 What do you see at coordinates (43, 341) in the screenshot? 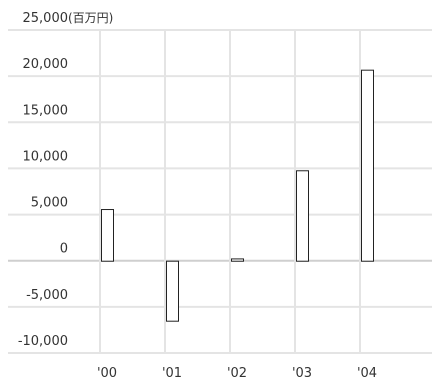
I see `y-tick-label: -10,000` at bounding box center [43, 341].